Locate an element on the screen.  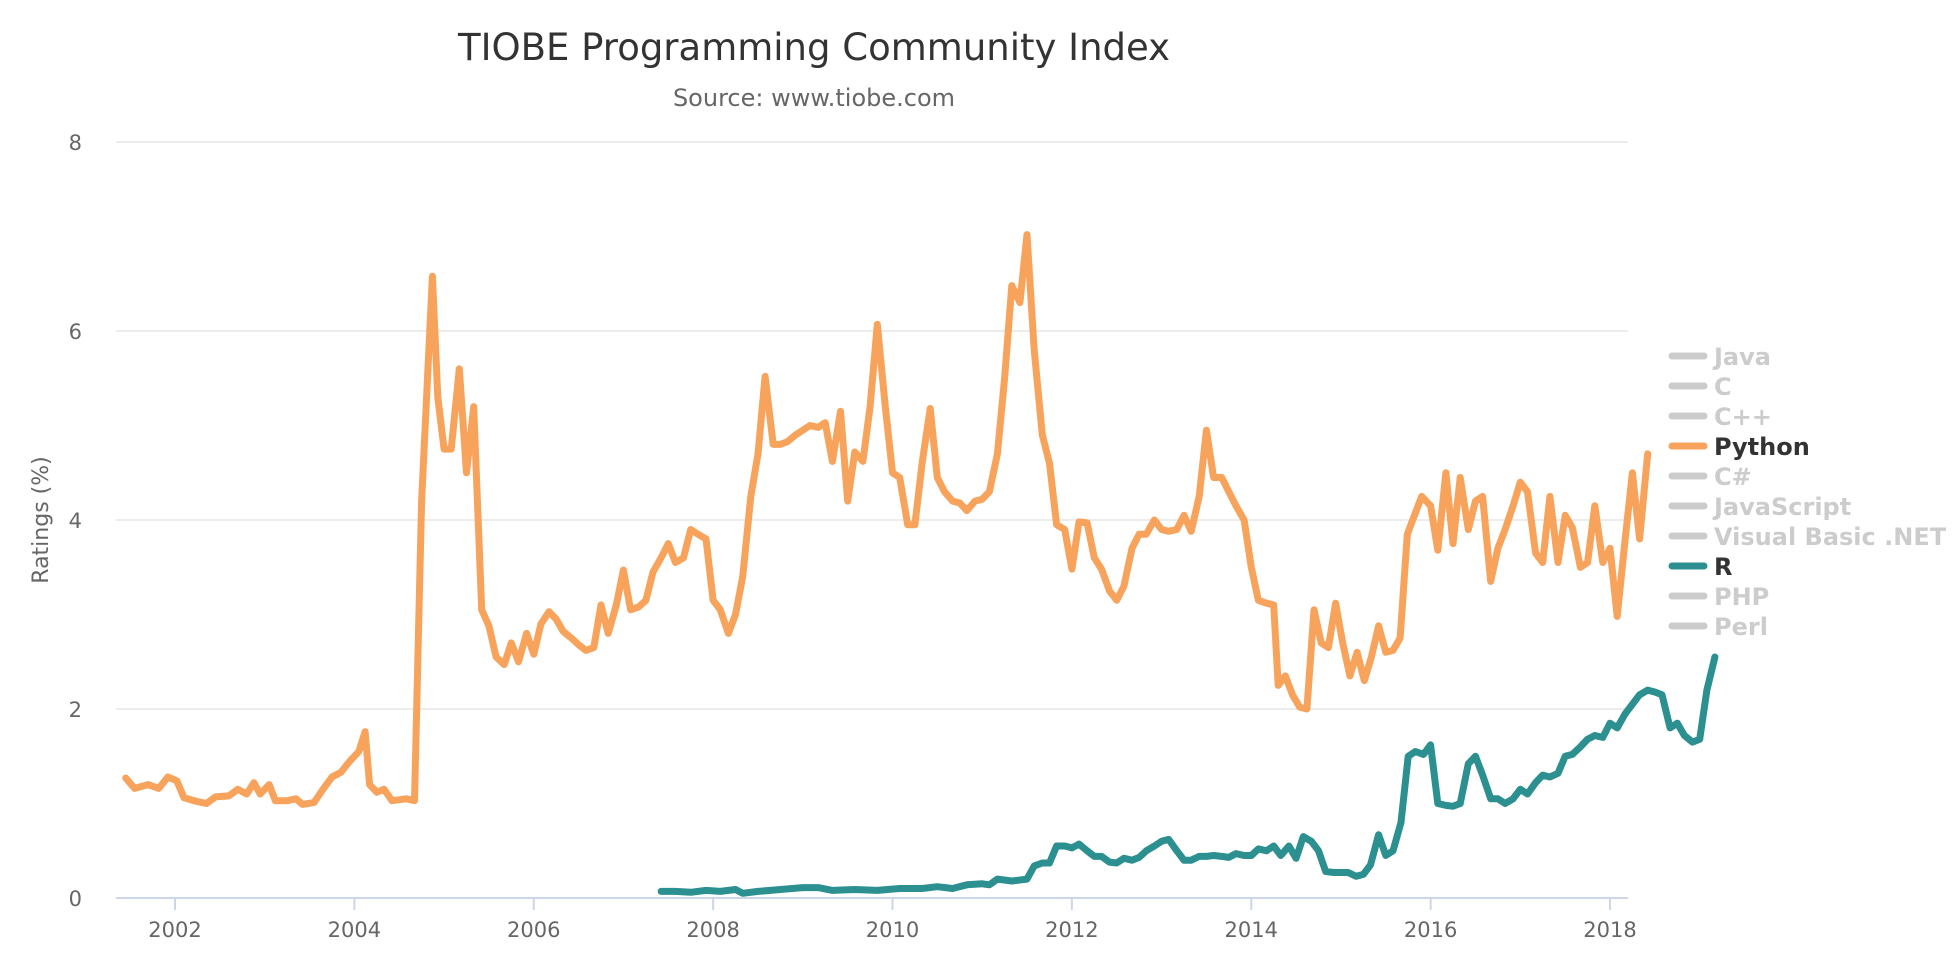
legend-label: R is located at coordinates (1723, 567).